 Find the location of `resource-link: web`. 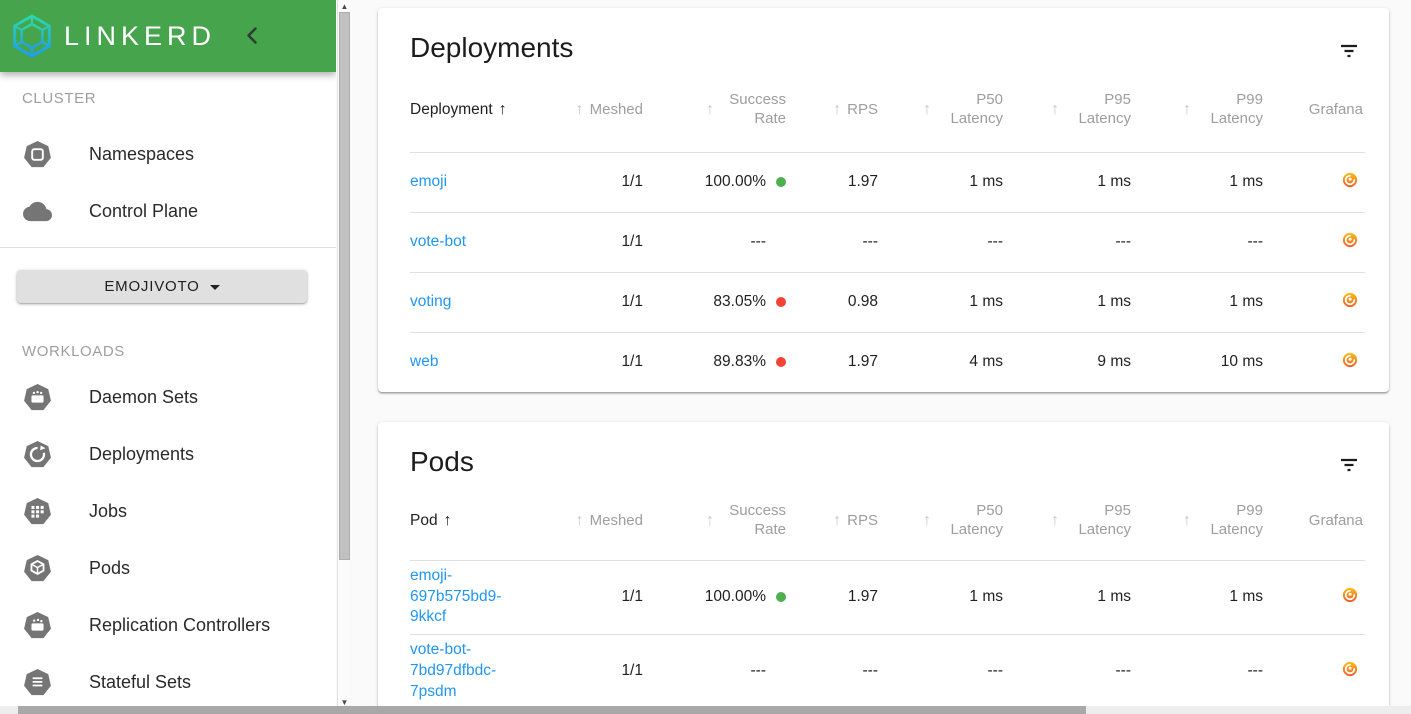

resource-link: web is located at coordinates (424, 361).